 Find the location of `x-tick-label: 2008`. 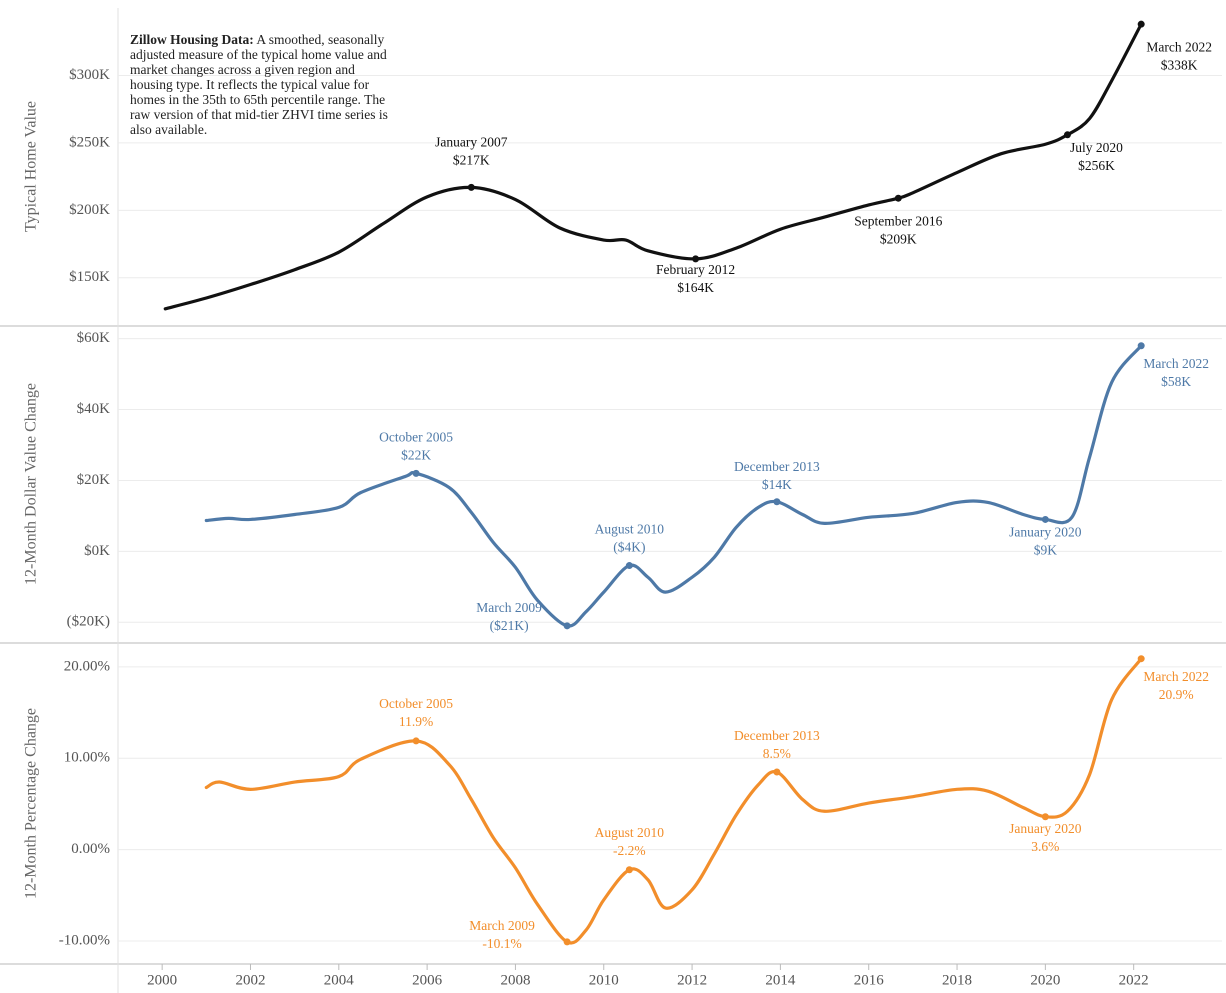

x-tick-label: 2008 is located at coordinates (515, 980).